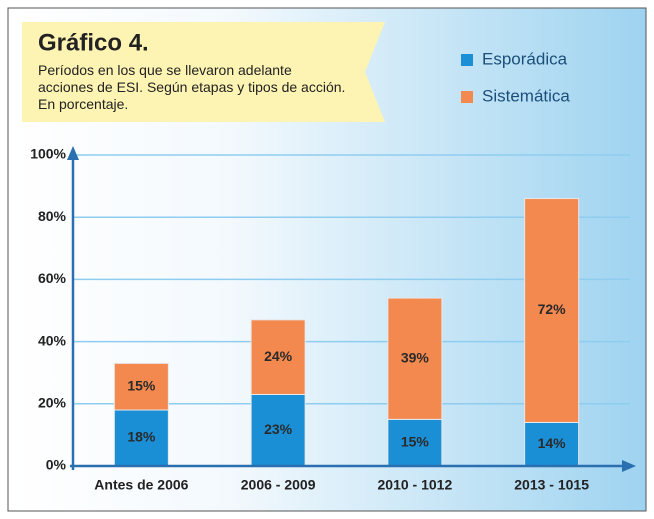  I want to click on chart-title: Gráfico 4., so click(93, 42).